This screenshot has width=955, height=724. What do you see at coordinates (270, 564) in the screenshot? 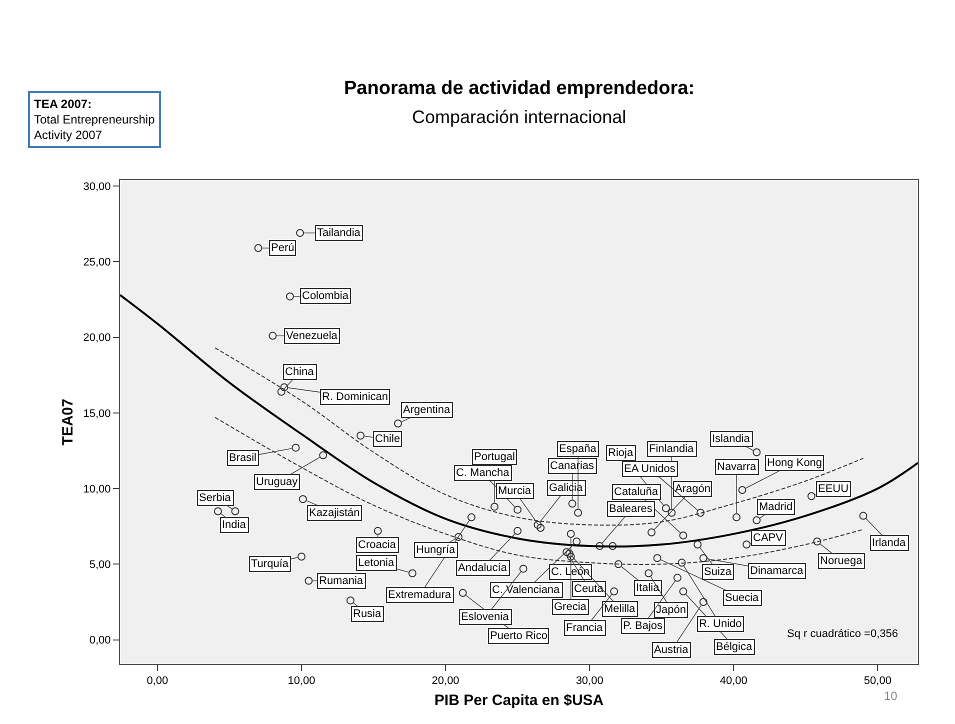
I see `annotation: Turquía` at bounding box center [270, 564].